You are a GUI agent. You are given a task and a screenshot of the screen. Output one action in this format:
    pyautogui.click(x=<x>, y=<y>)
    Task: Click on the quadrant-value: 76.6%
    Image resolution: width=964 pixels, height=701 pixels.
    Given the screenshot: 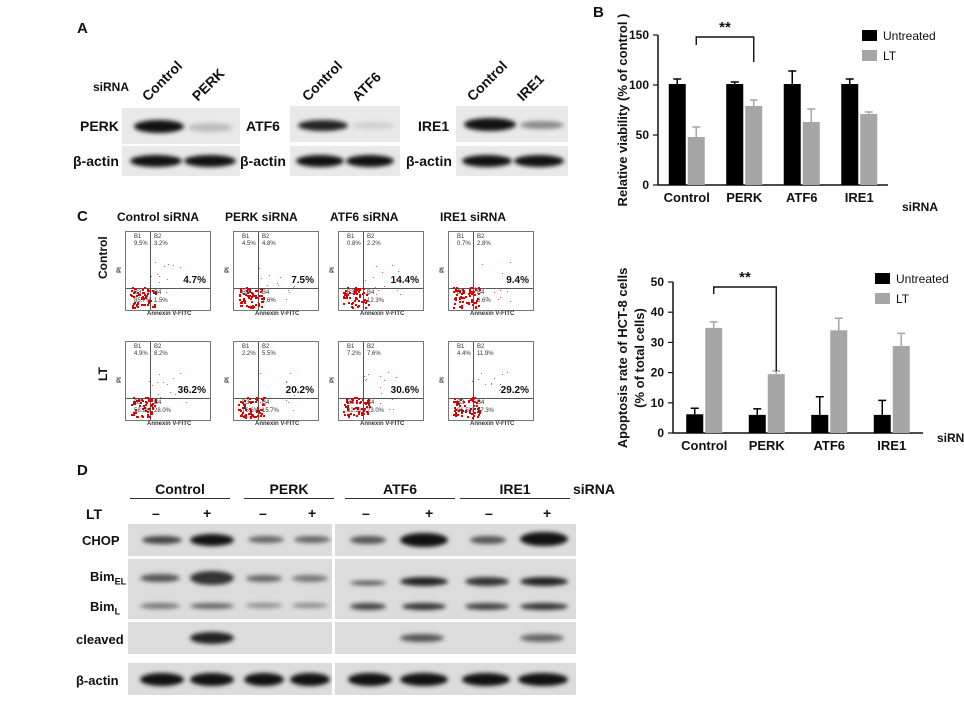 What is the action you would take?
    pyautogui.click(x=251, y=411)
    